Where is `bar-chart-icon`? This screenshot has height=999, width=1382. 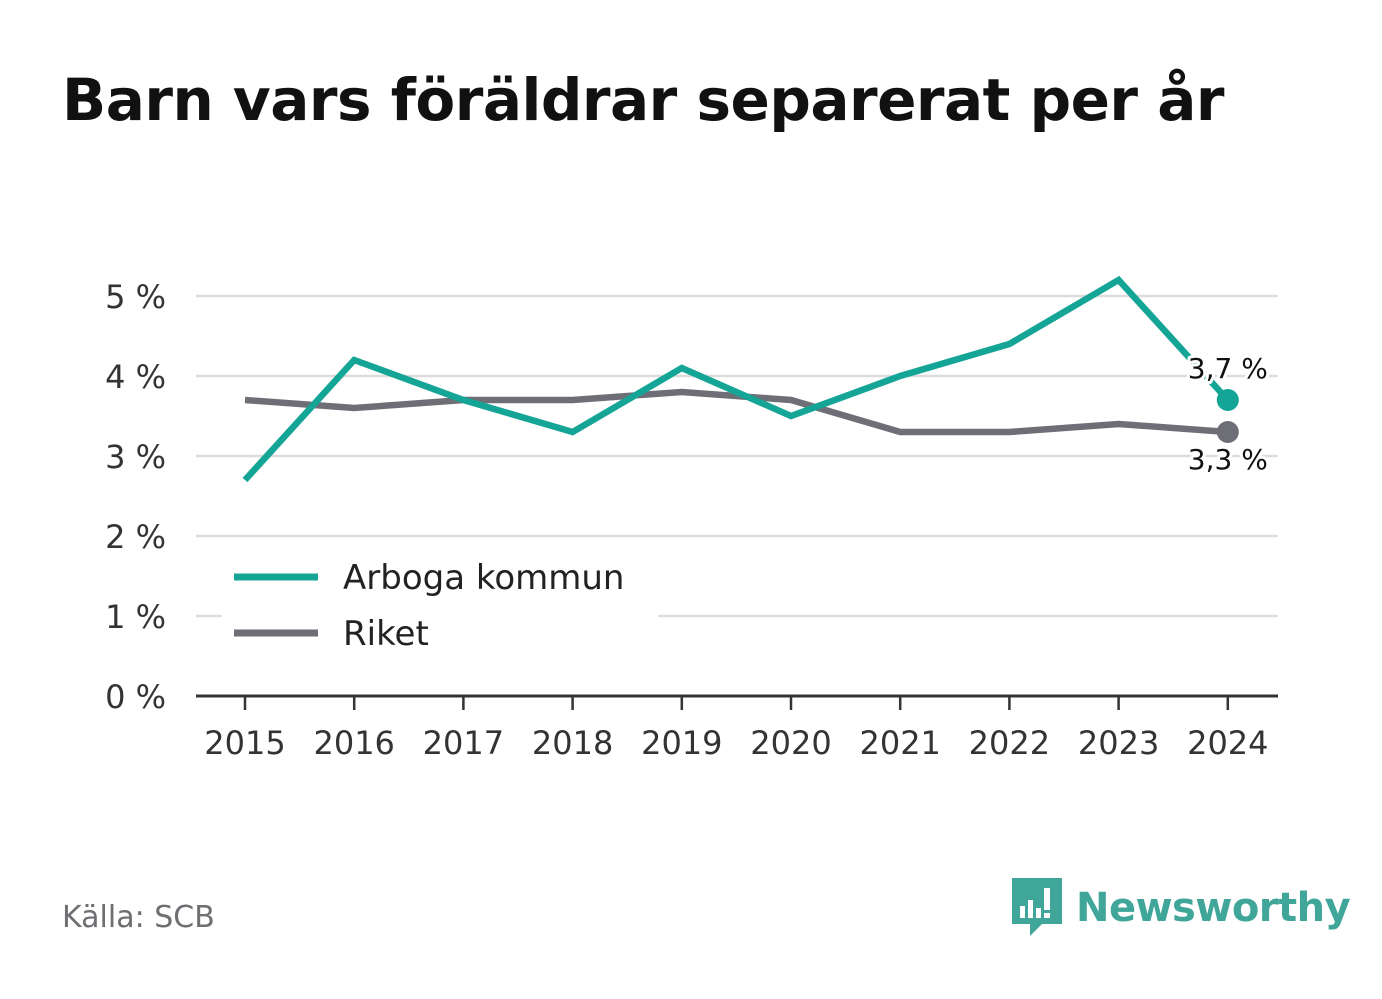 bar-chart-icon is located at coordinates (1037, 907).